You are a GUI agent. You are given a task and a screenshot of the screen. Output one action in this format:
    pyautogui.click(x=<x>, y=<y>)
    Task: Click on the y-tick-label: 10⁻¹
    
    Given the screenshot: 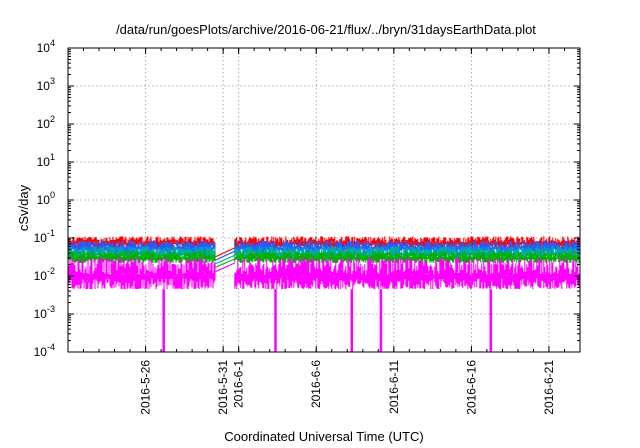 What is the action you would take?
    pyautogui.click(x=44, y=236)
    